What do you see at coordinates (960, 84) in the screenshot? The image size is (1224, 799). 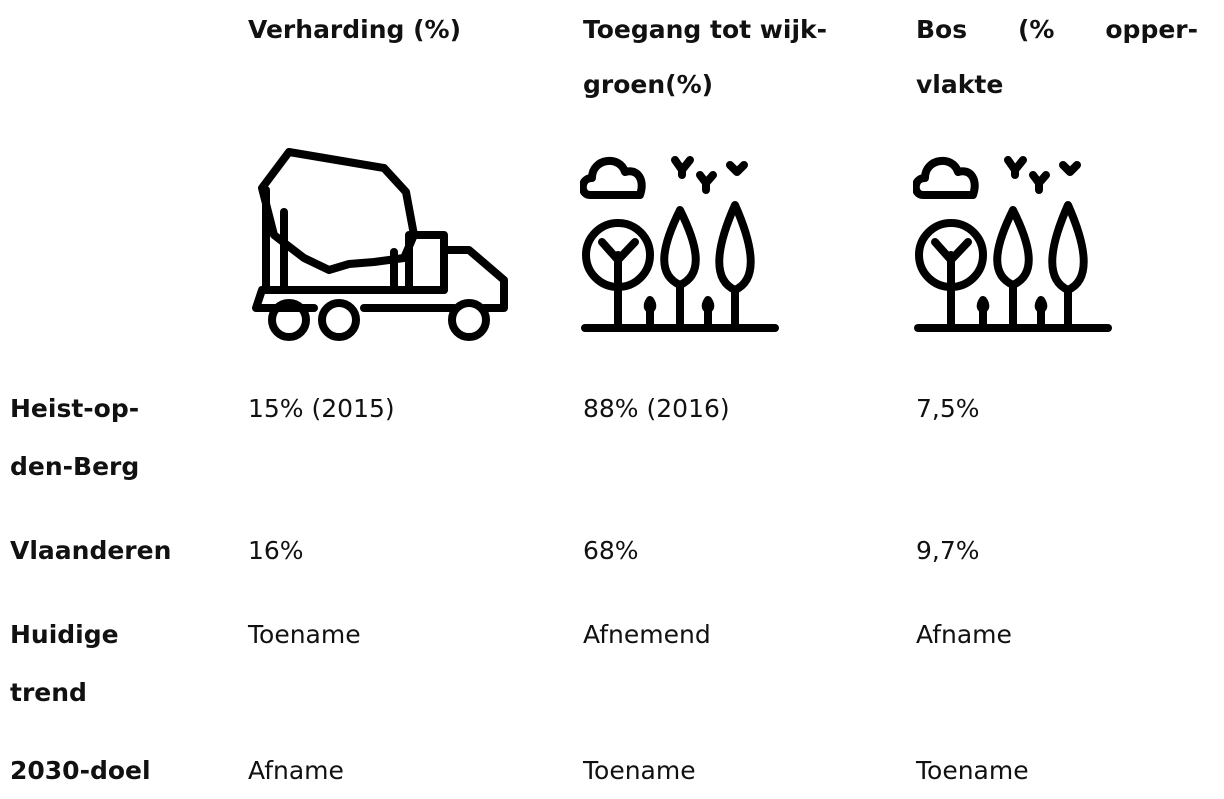 I see `column-header: vlakte` at bounding box center [960, 84].